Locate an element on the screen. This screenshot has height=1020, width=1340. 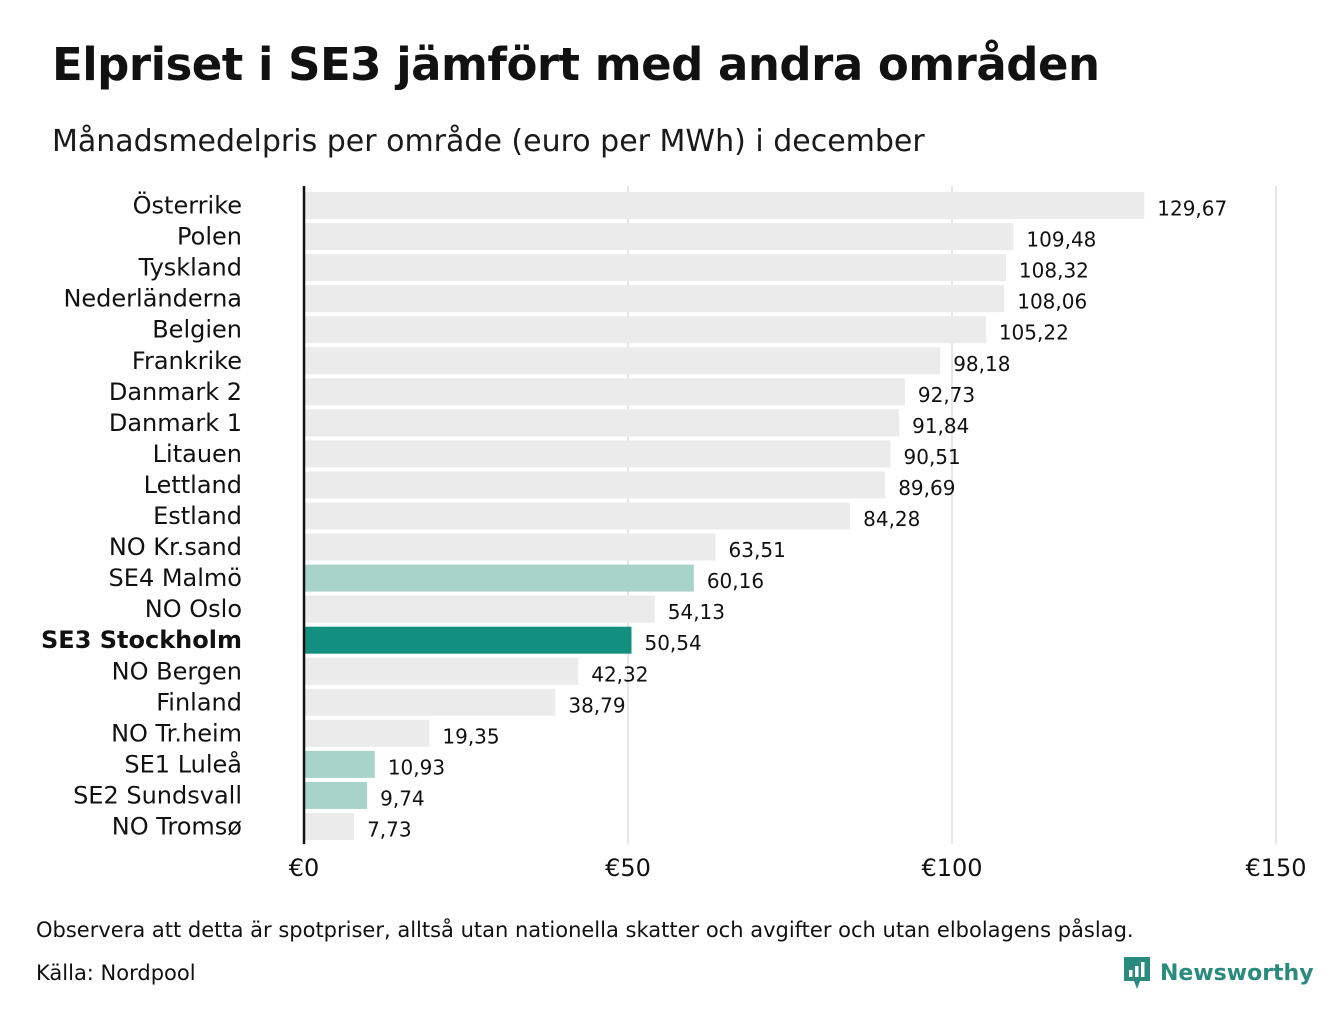
value-label: 90,51 is located at coordinates (932, 457).